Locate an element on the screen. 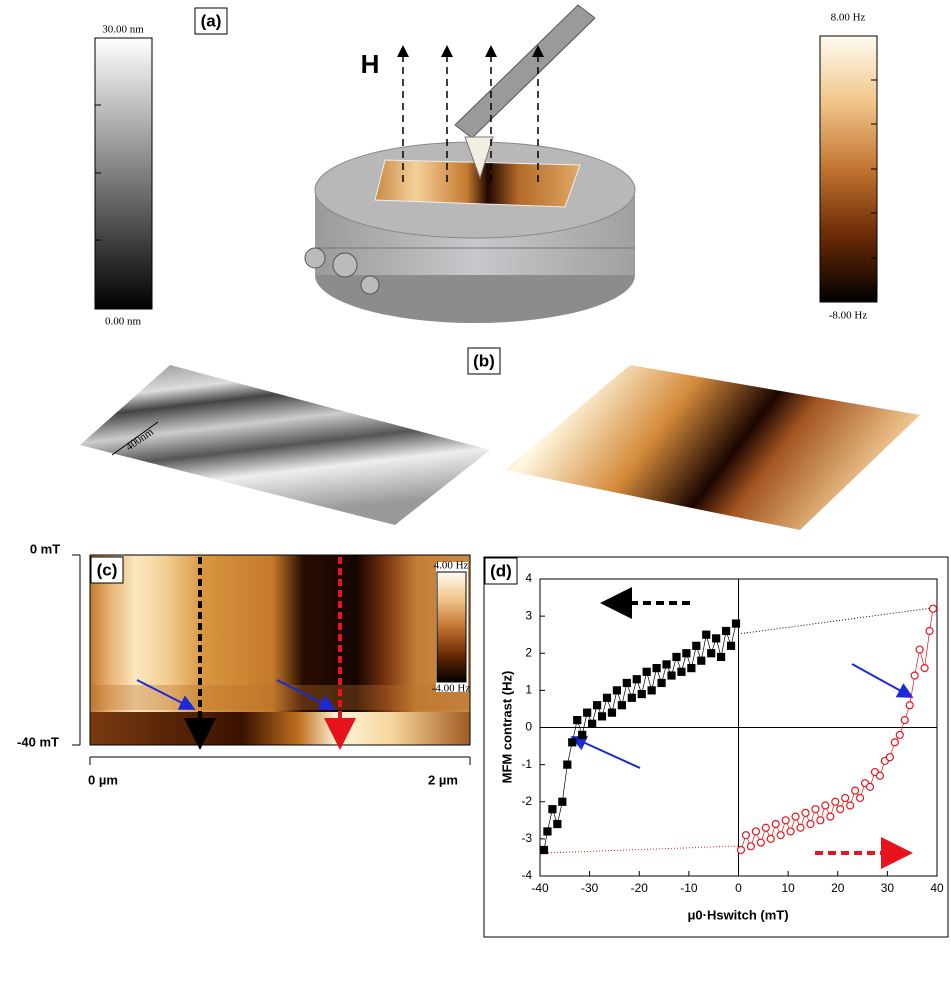 This screenshot has height=990, width=951. field-label: H is located at coordinates (370, 64).